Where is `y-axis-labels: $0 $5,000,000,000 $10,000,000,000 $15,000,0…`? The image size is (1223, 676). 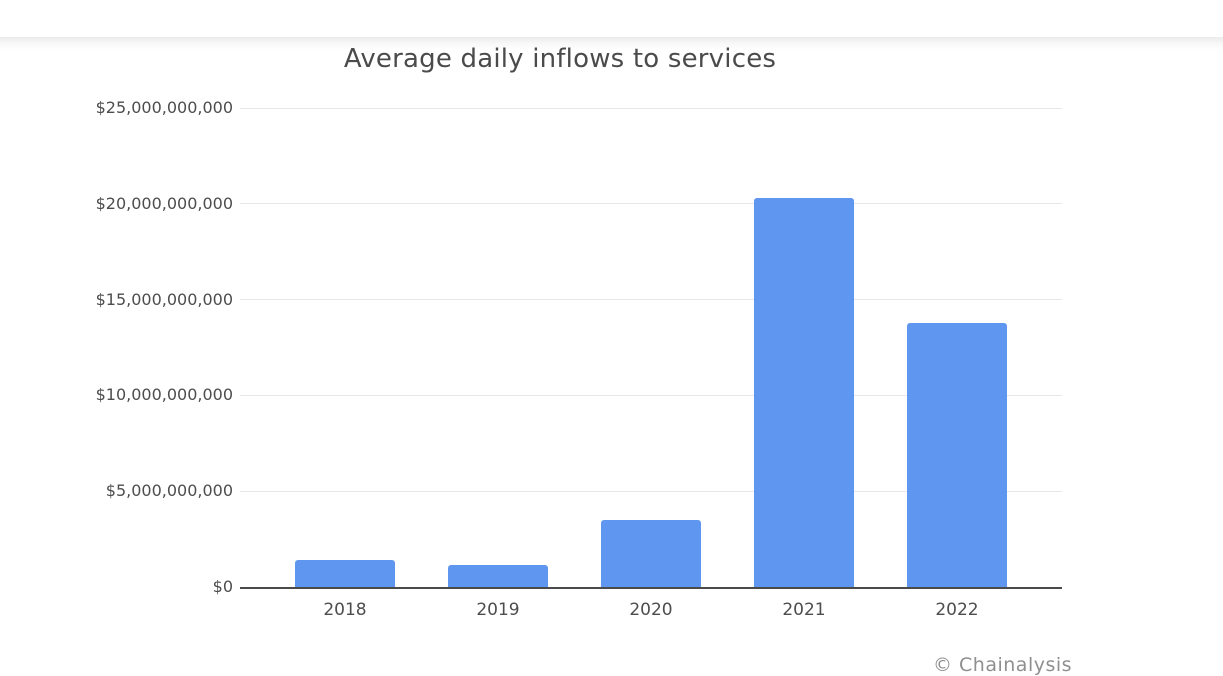 y-axis-labels: $0 $5,000,000,000 $10,000,000,000 $15,000,0… is located at coordinates (116, 347).